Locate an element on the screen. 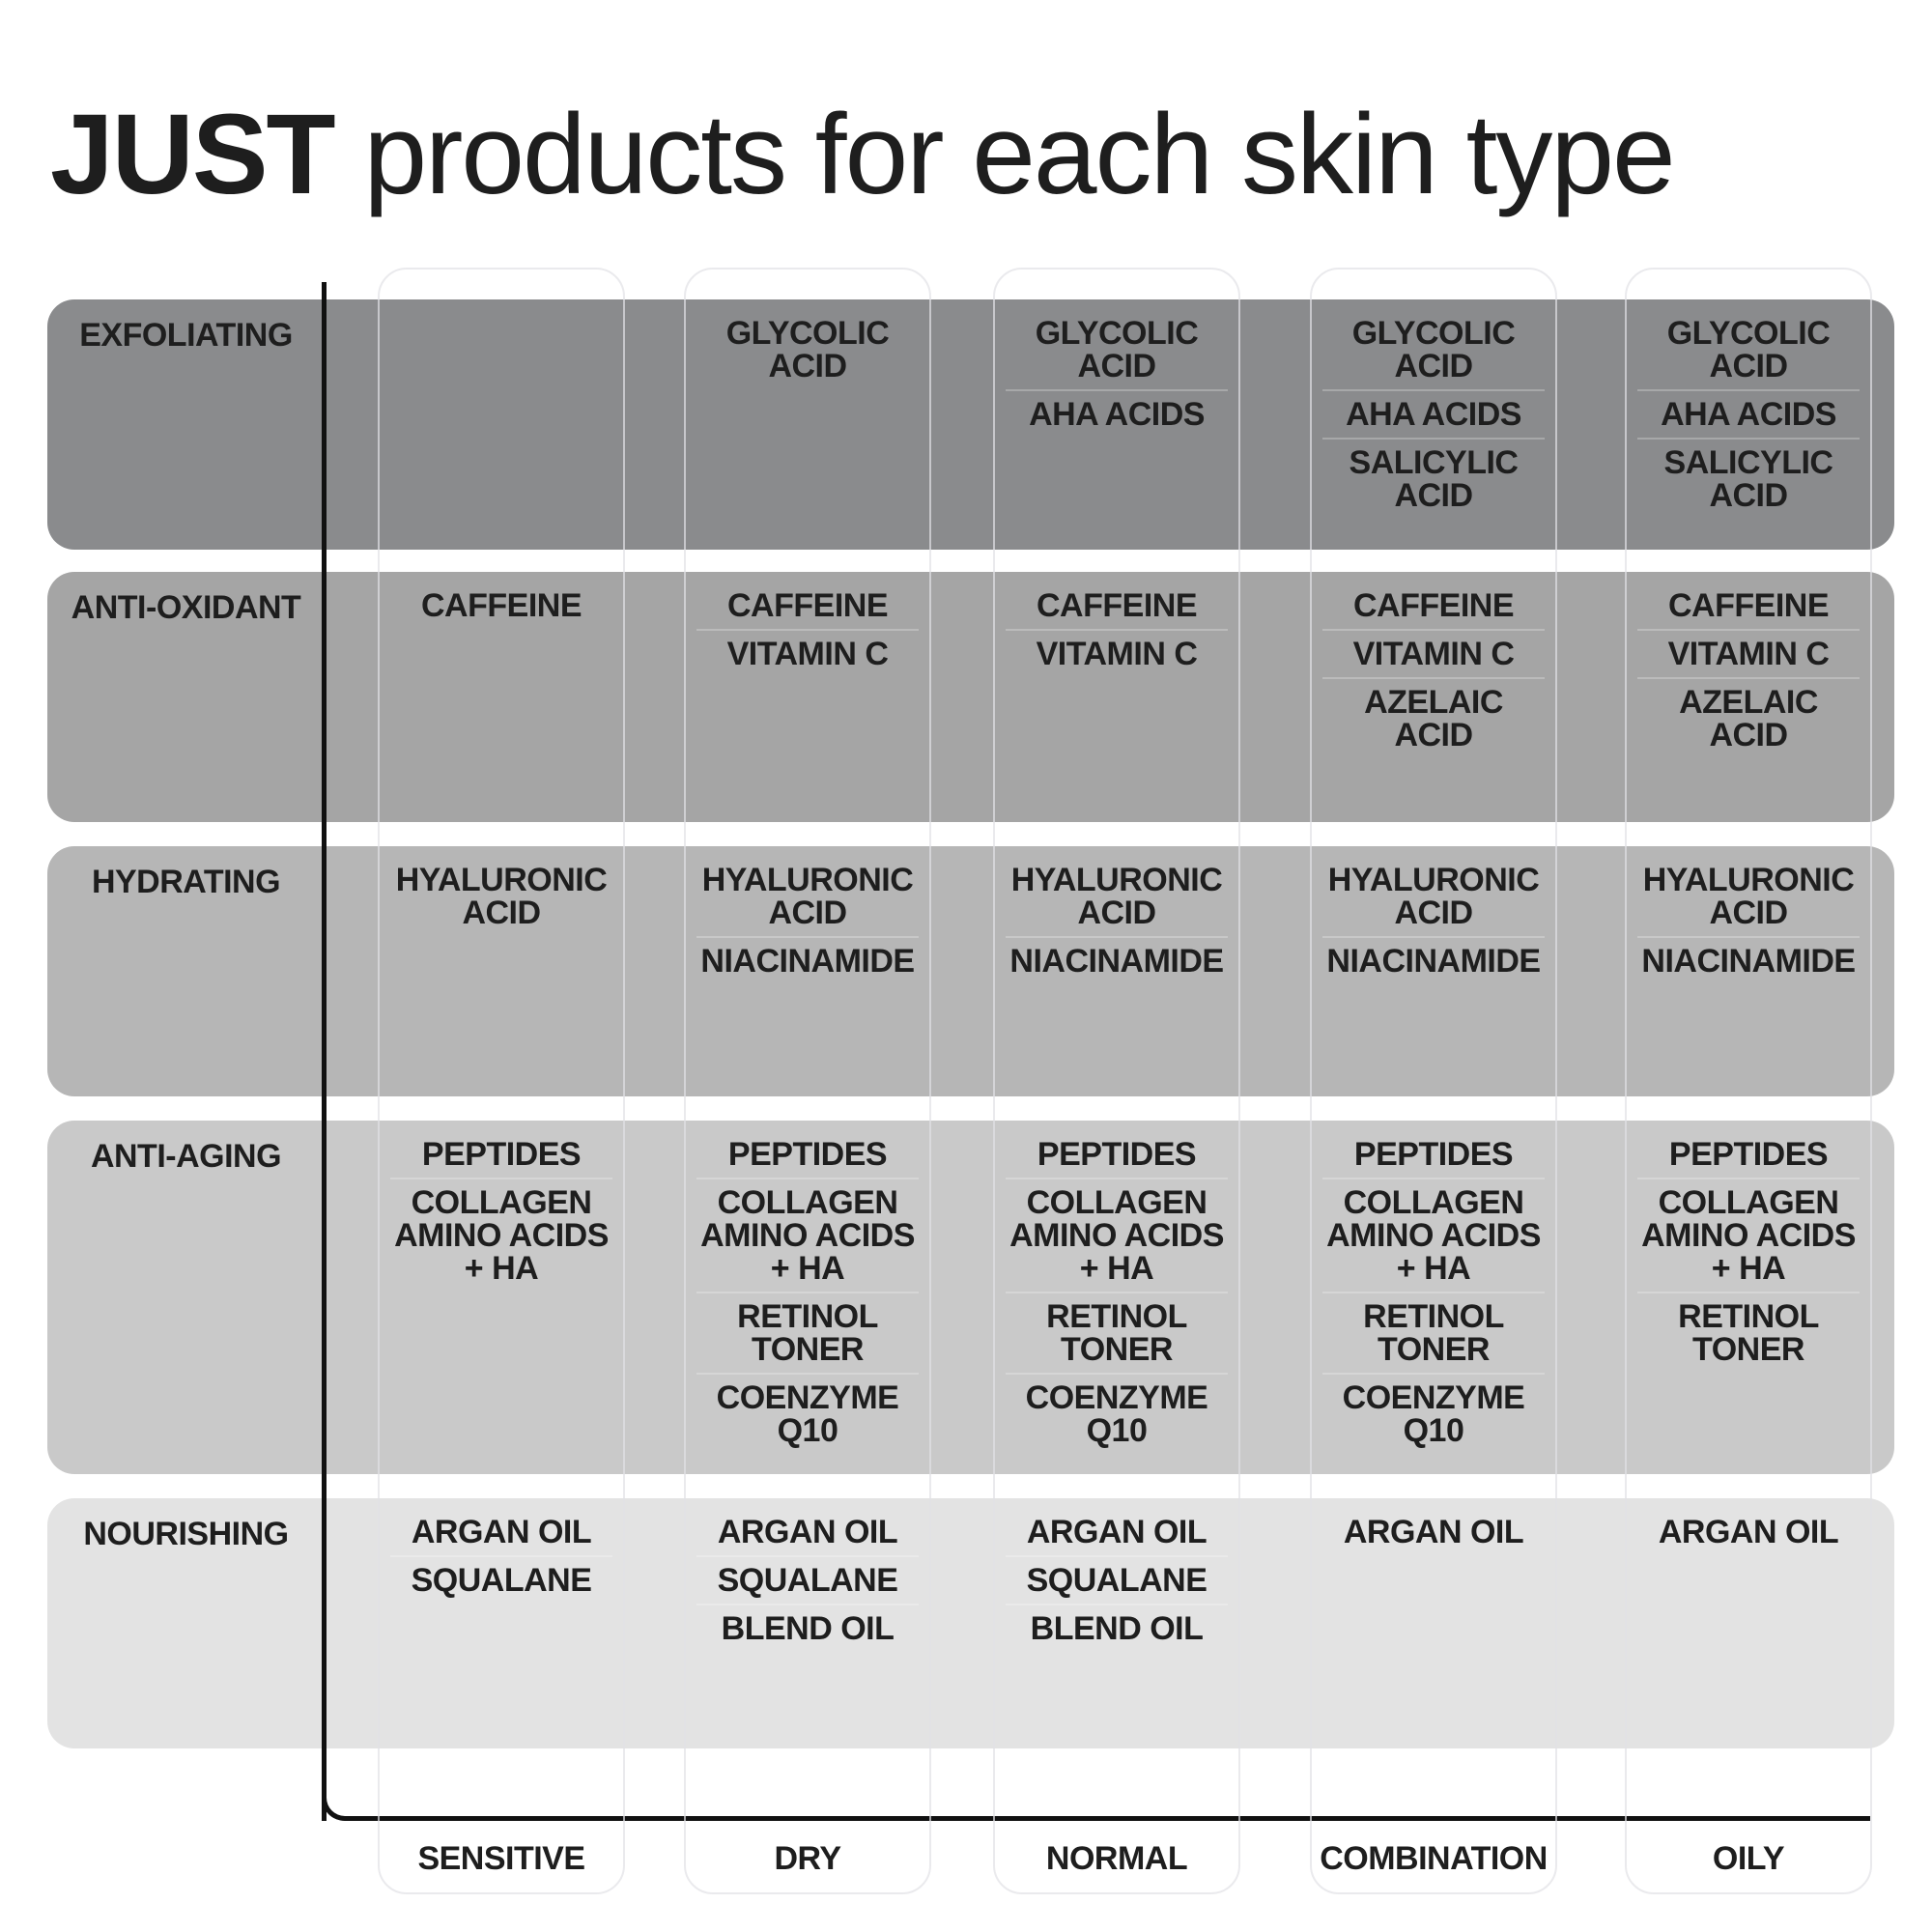 The height and width of the screenshot is (1932, 1932). row-label: ANTI-OXIDANT is located at coordinates (186, 607).